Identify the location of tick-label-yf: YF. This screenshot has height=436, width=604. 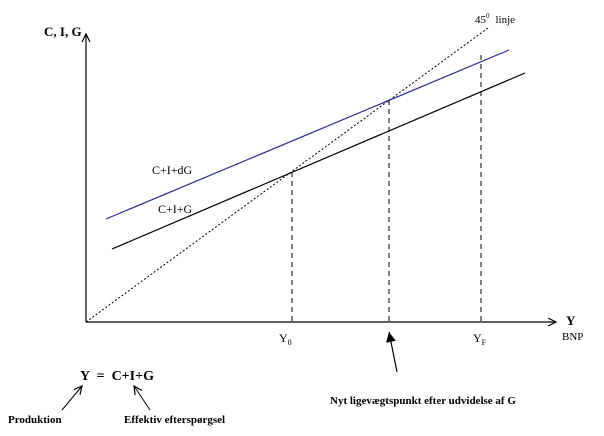
(480, 339).